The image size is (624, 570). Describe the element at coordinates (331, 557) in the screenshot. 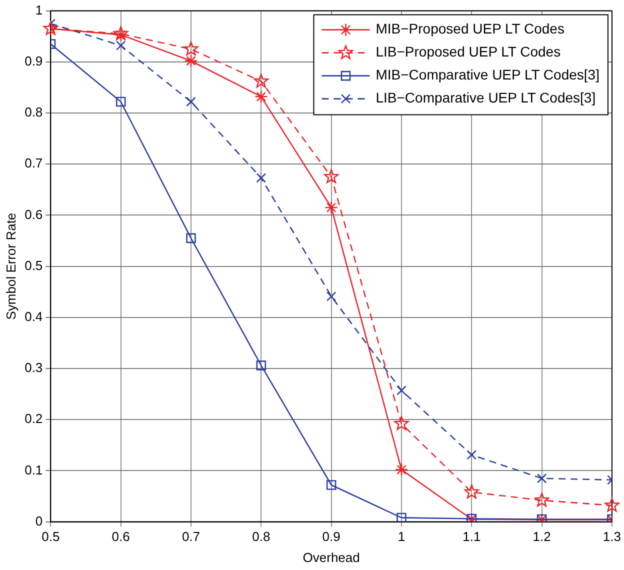

I see `x-axis-title: Overhead` at that location.